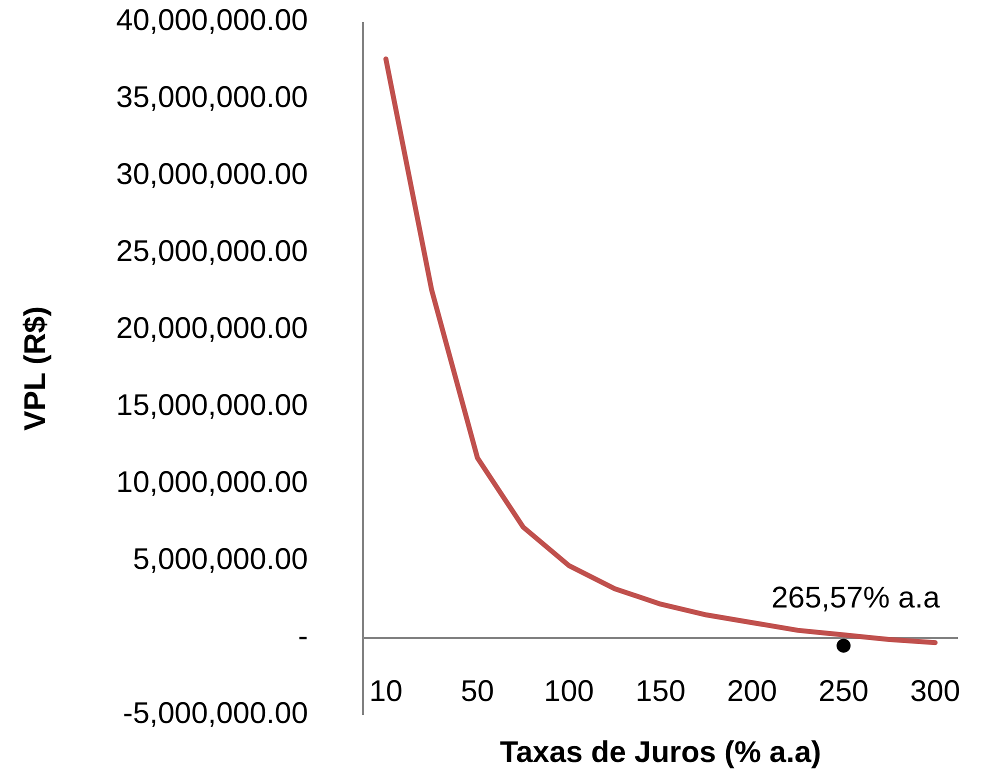 This screenshot has width=982, height=774. Describe the element at coordinates (212, 251) in the screenshot. I see `y-tick-label: 25,000,000.00` at that location.